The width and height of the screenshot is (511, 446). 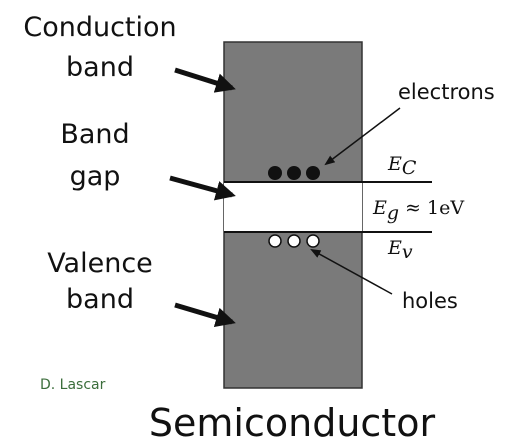 I want to click on label: Conduction, so click(x=99, y=27).